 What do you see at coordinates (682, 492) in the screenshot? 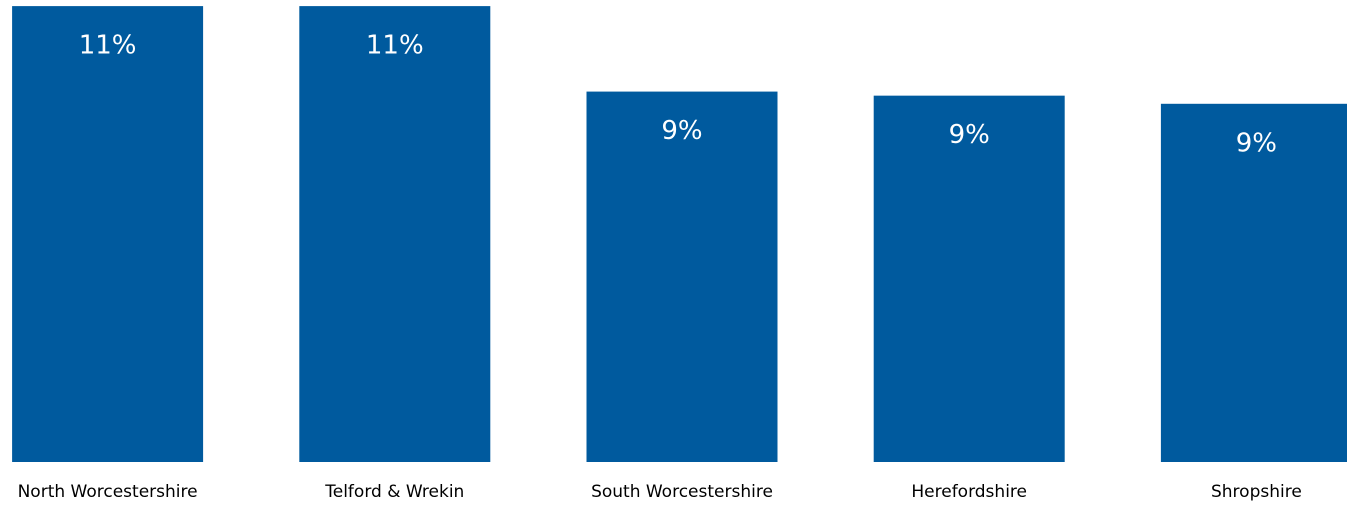
I see `x-tick-label: South Worcestershire` at bounding box center [682, 492].